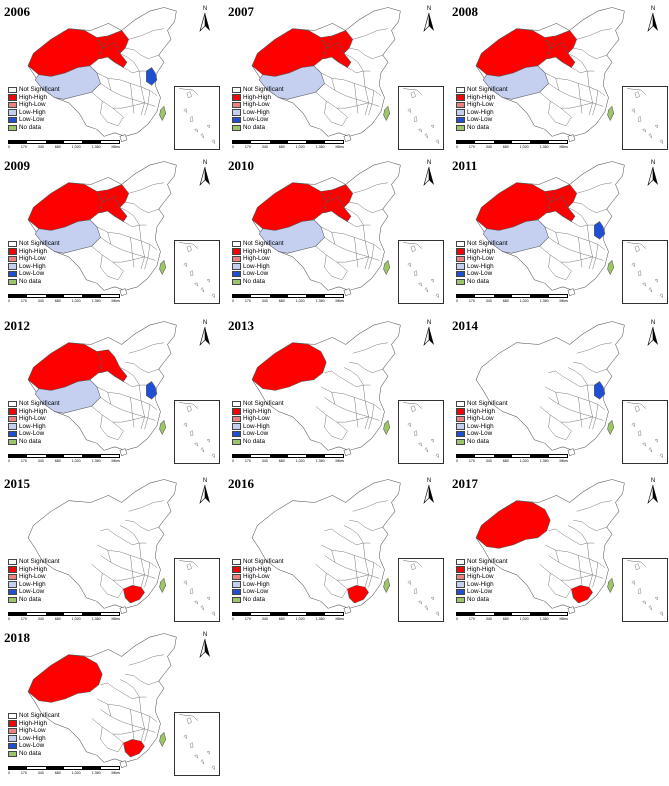 This screenshot has width=669, height=786. Describe the element at coordinates (115, 196) in the screenshot. I see `region-inner-mongolia-west` at that location.